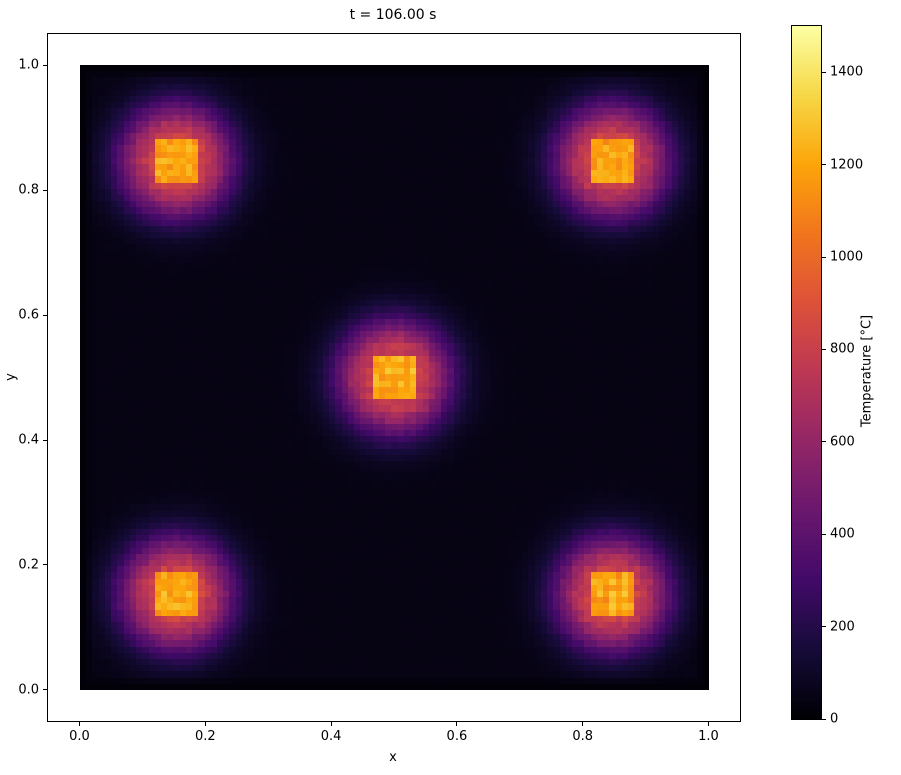 The height and width of the screenshot is (775, 901). Describe the element at coordinates (834, 719) in the screenshot. I see `colorbar-tick-label: 0` at that location.